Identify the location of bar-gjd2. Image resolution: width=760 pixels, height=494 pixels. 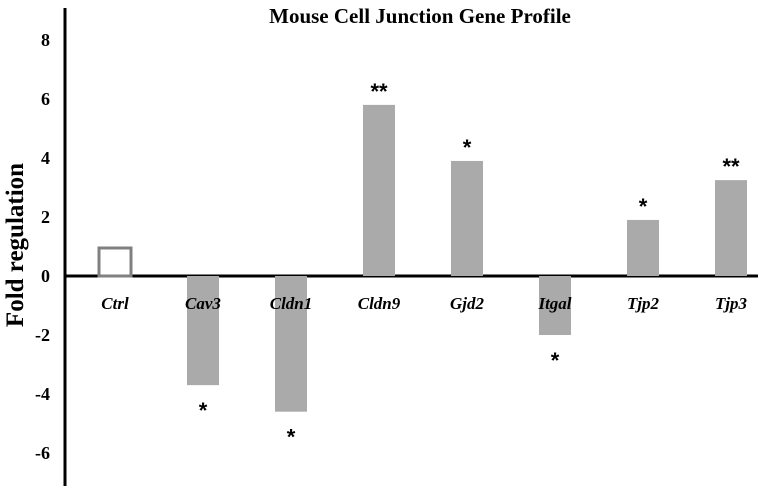
(467, 218).